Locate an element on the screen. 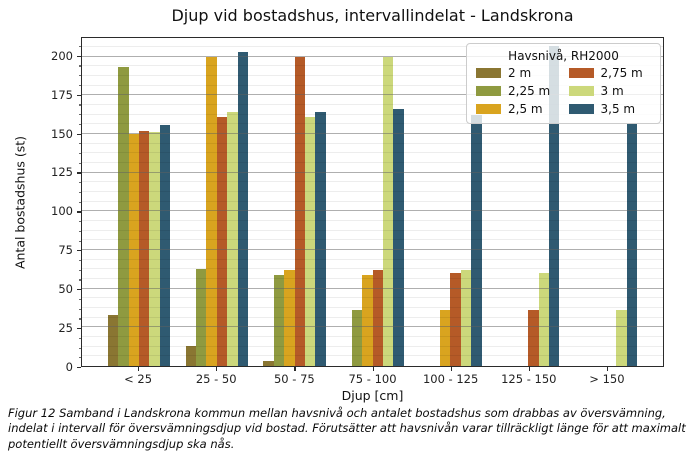 Image resolution: width=700 pixels, height=459 pixels. y-axis-label: Antal bostadshus (st) is located at coordinates (20, 202).